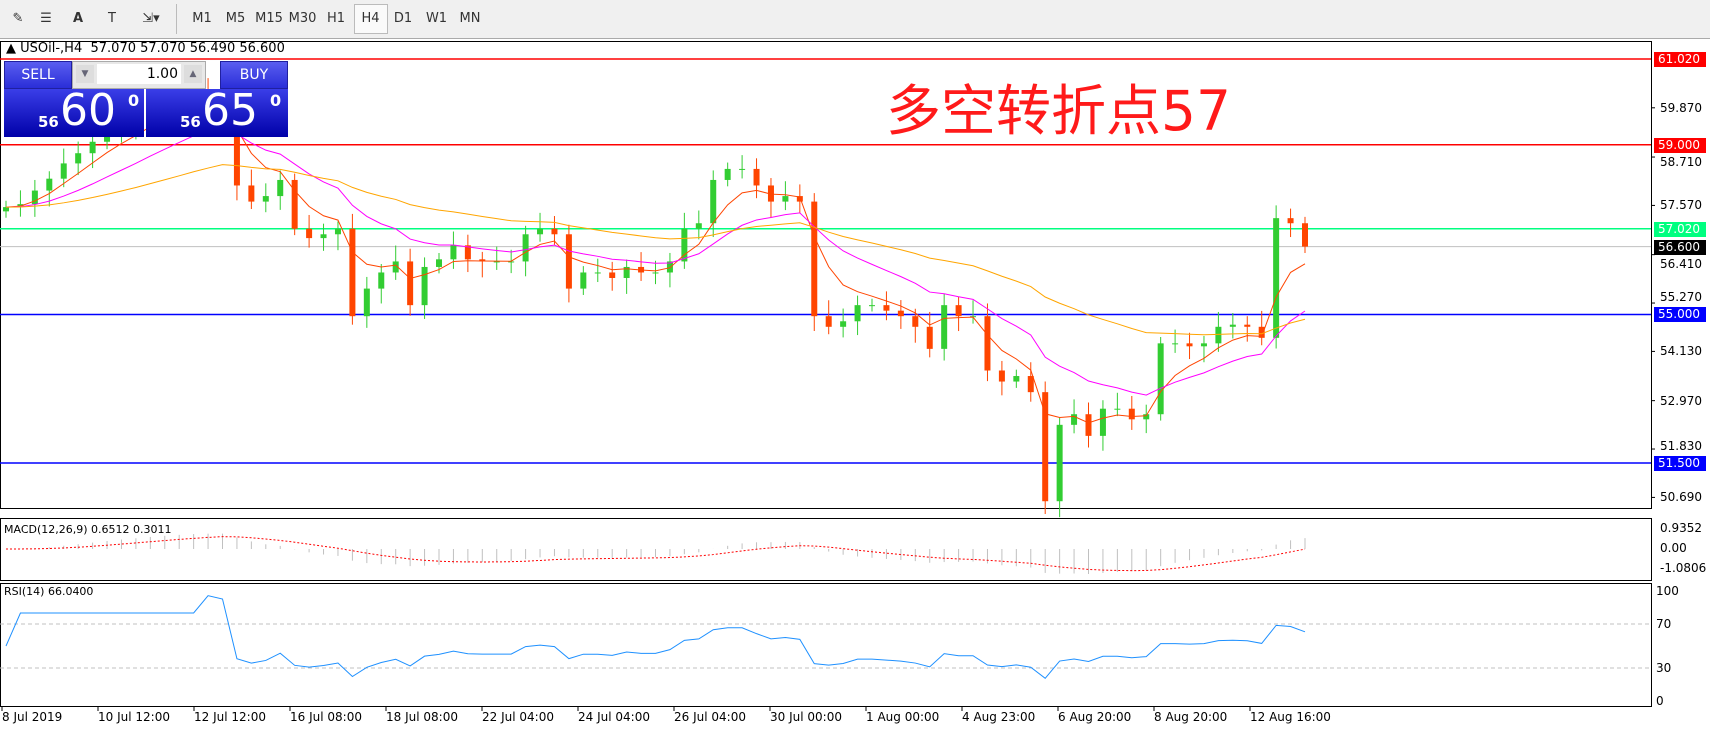  I want to click on price-axis-label: 59.870, so click(1681, 107).